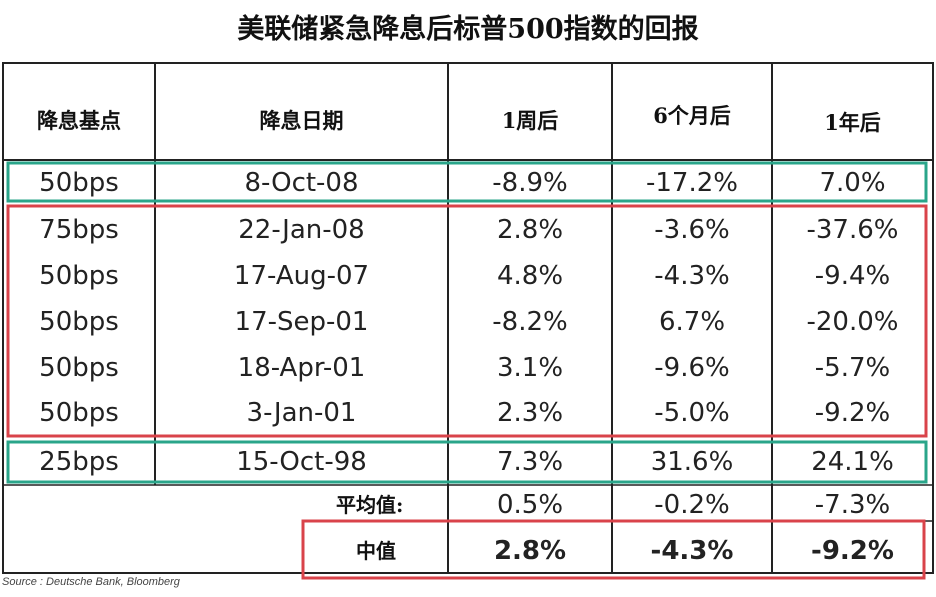 This screenshot has width=936, height=597. Describe the element at coordinates (852, 230) in the screenshot. I see `table-cell-1year: -37.6%` at that location.